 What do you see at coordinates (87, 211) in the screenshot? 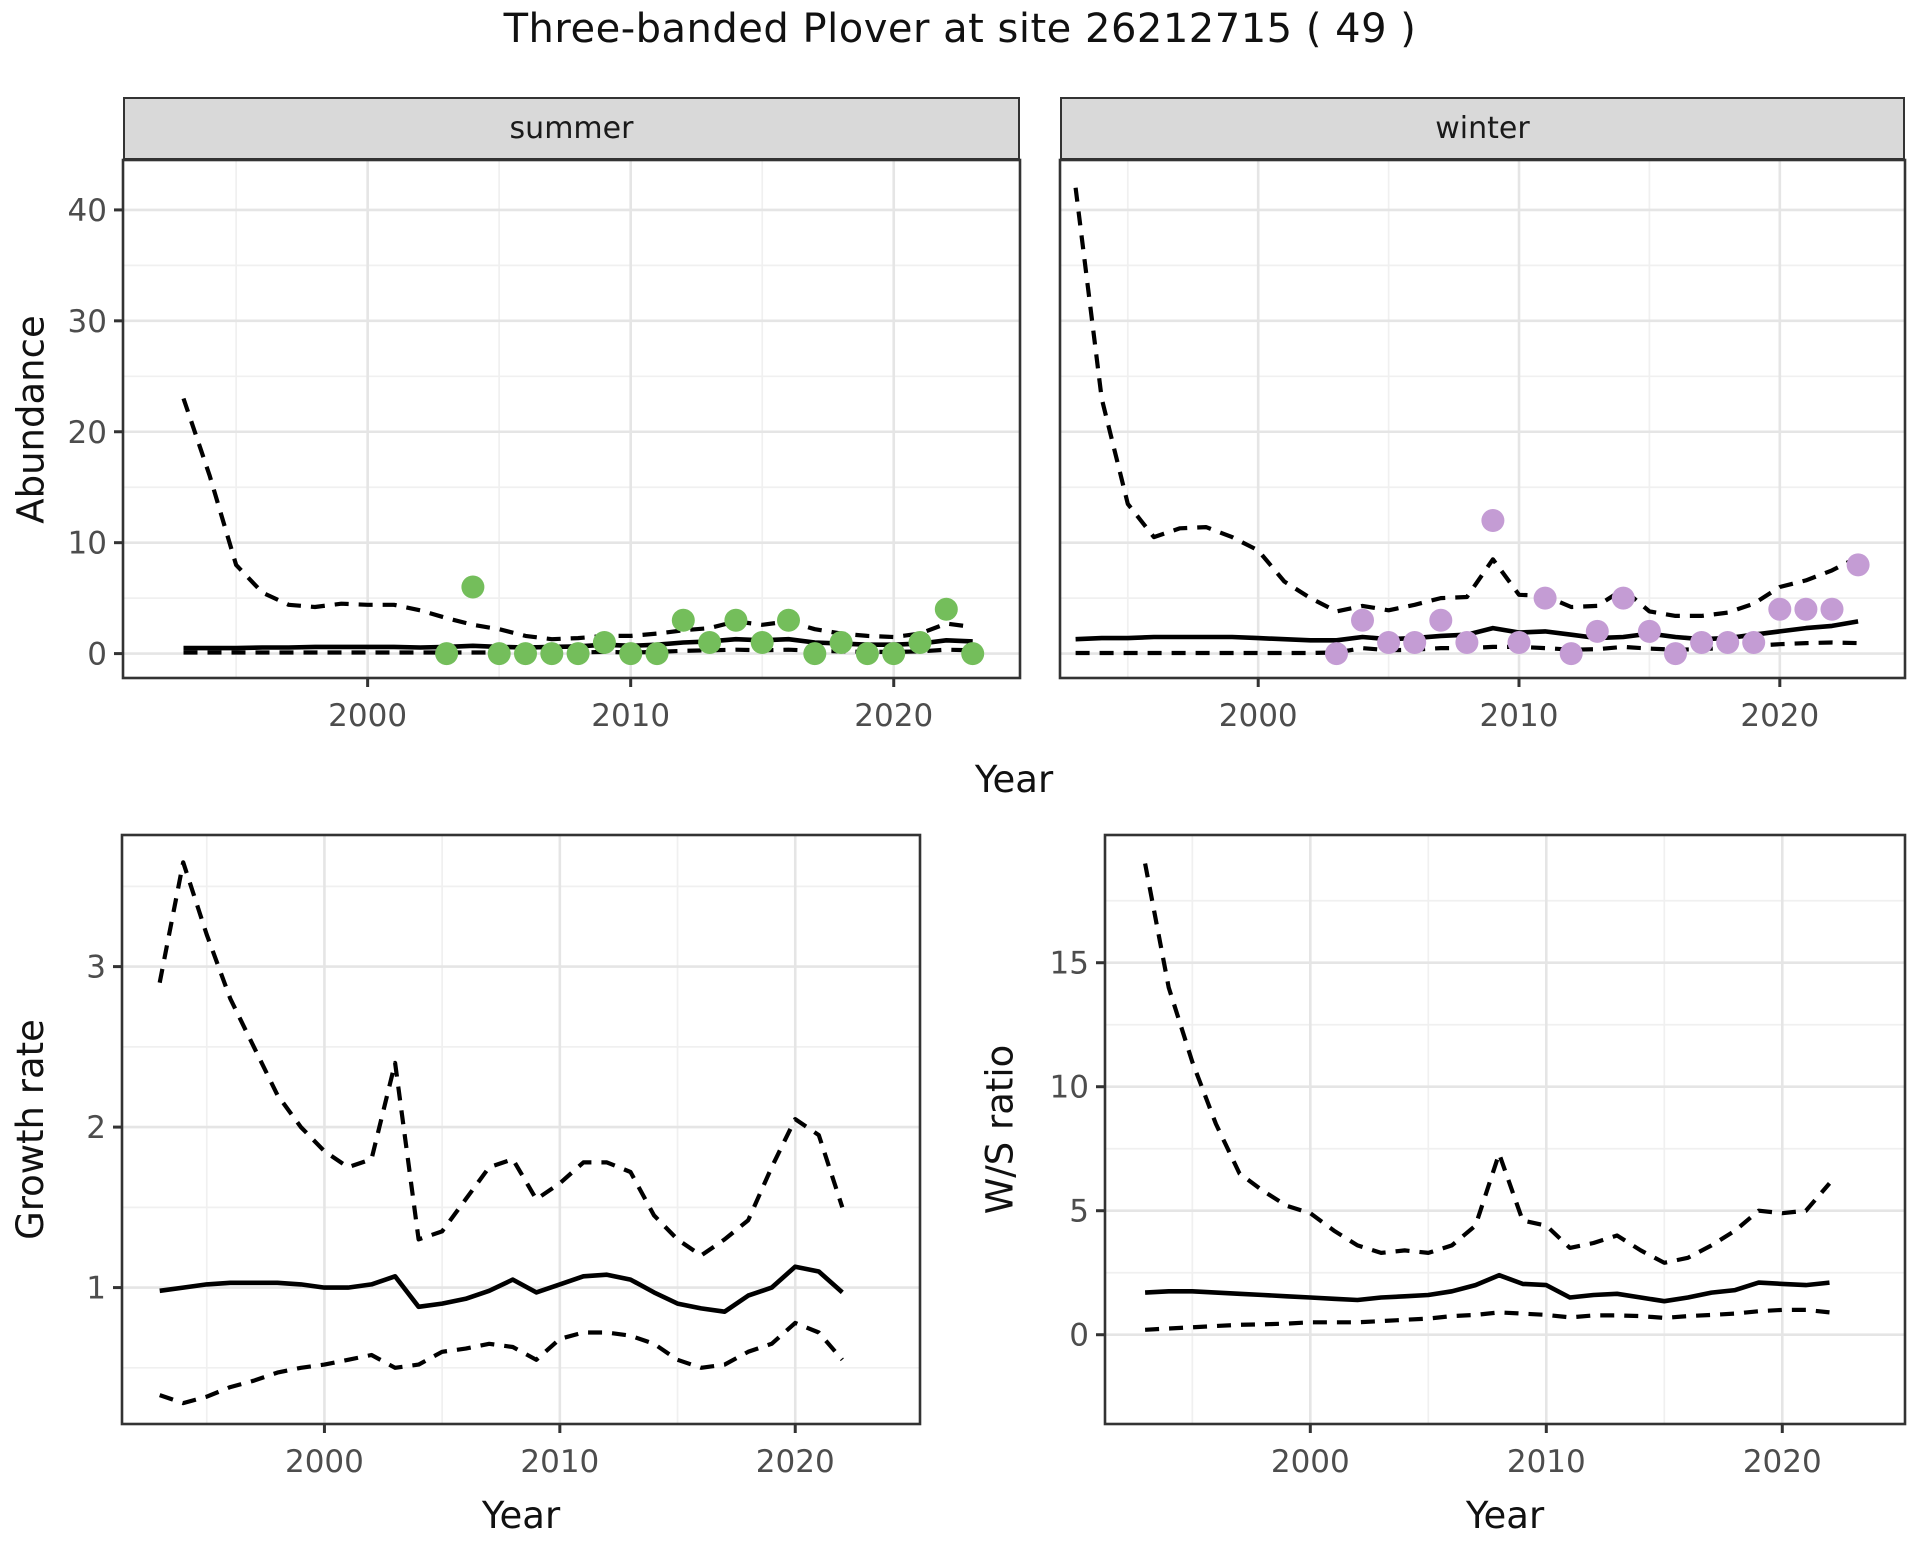
I see `svg-text: 40` at bounding box center [87, 211].